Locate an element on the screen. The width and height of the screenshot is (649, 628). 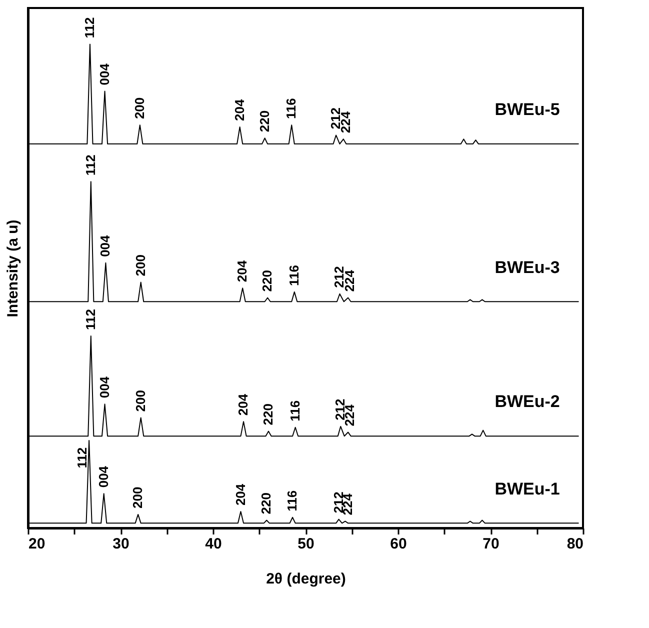
x-tick-label: 50 is located at coordinates (306, 544).